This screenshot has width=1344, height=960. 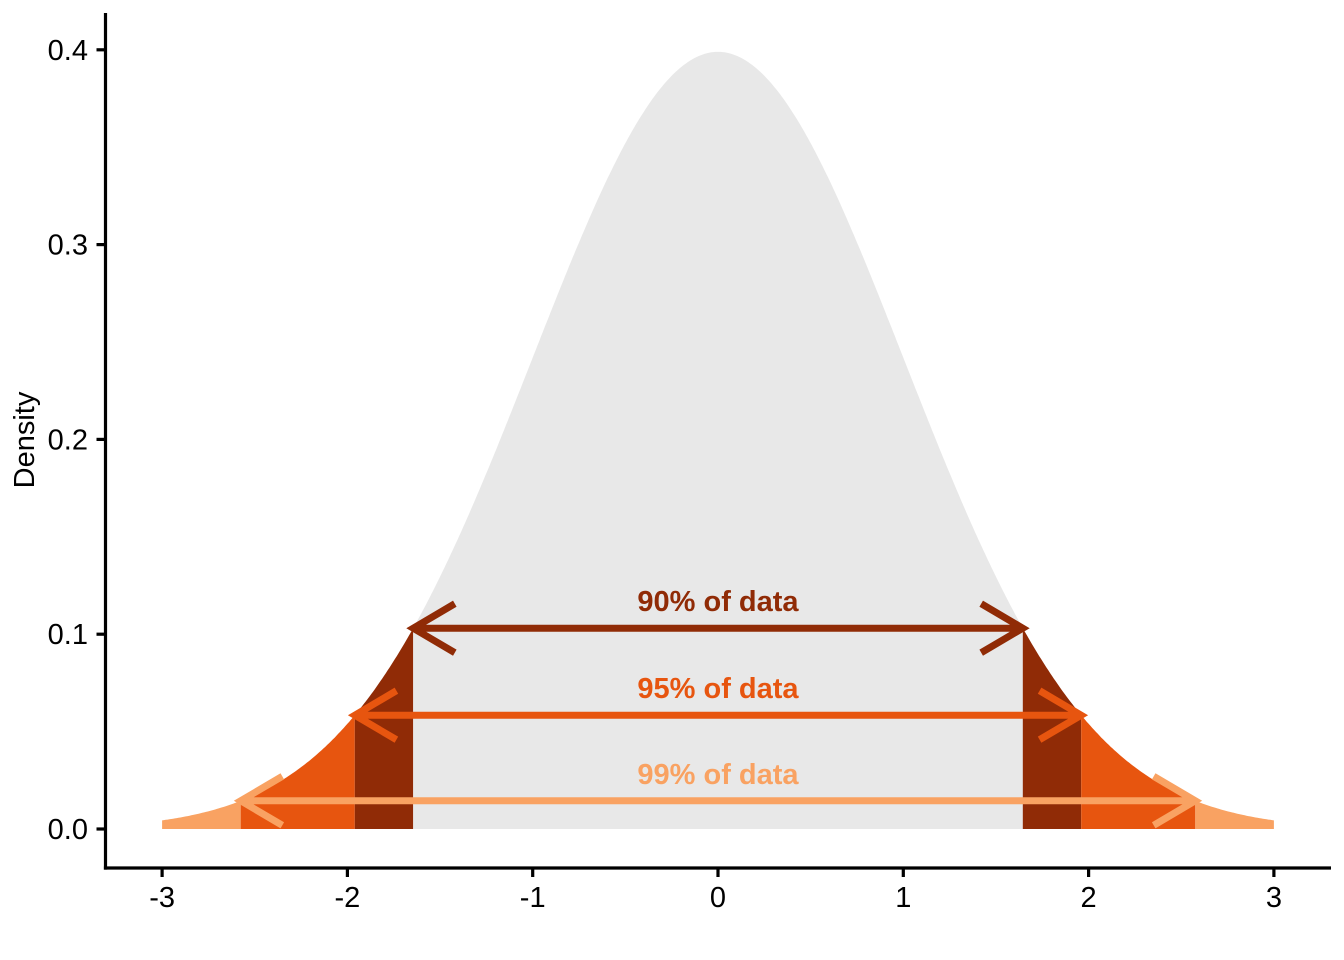 What do you see at coordinates (1274, 898) in the screenshot?
I see `x-tick-label: 3` at bounding box center [1274, 898].